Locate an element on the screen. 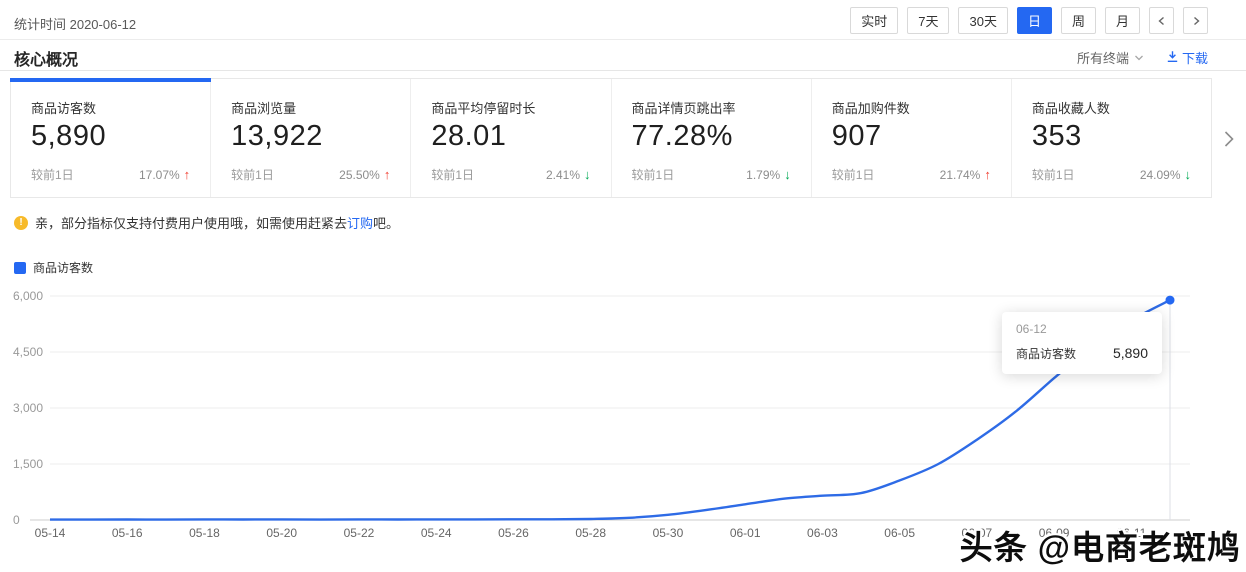  download-button: 下载 is located at coordinates (1187, 57).